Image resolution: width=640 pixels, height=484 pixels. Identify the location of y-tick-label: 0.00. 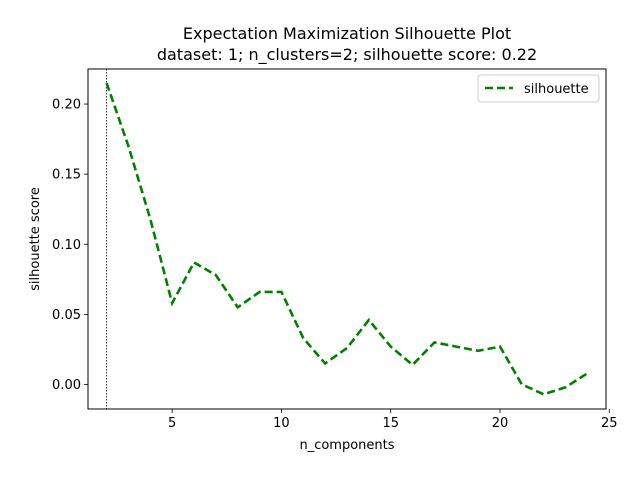
(66, 385).